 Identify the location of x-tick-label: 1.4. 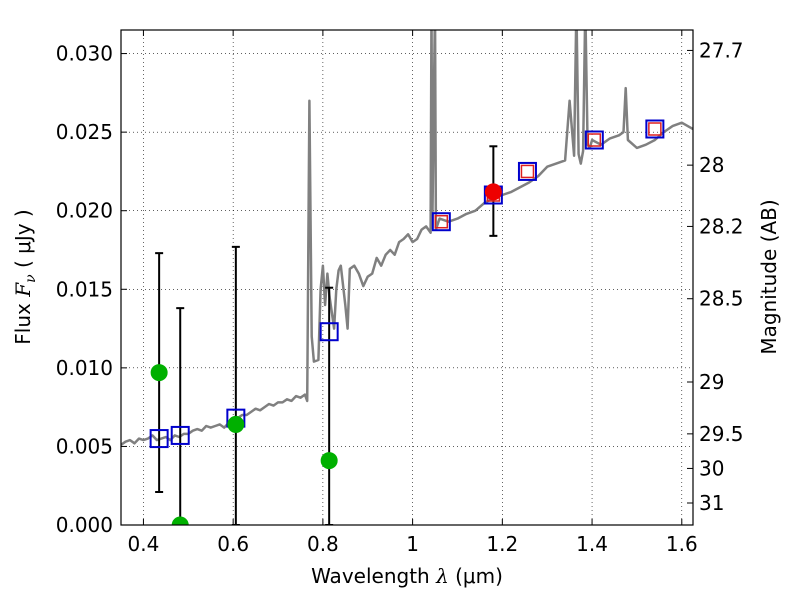
(592, 544).